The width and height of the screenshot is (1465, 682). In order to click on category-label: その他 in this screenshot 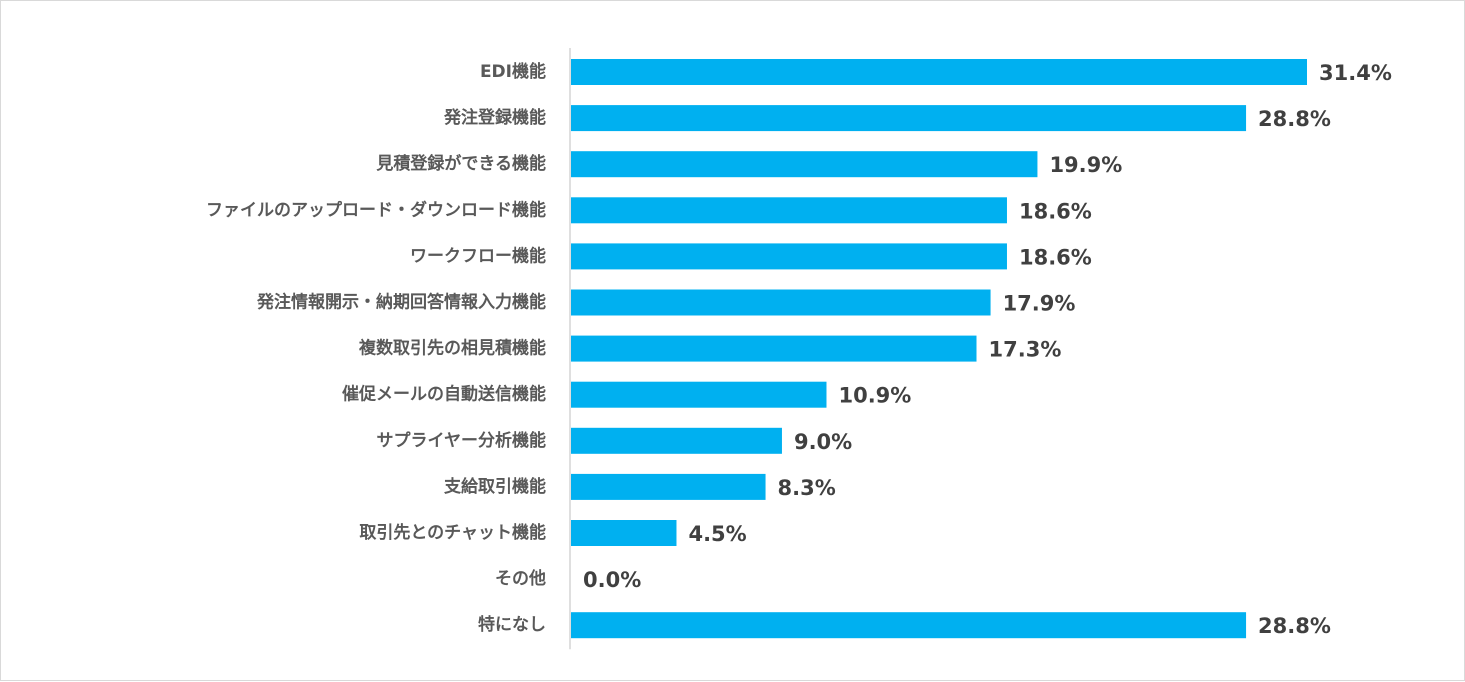, I will do `click(520, 578)`.